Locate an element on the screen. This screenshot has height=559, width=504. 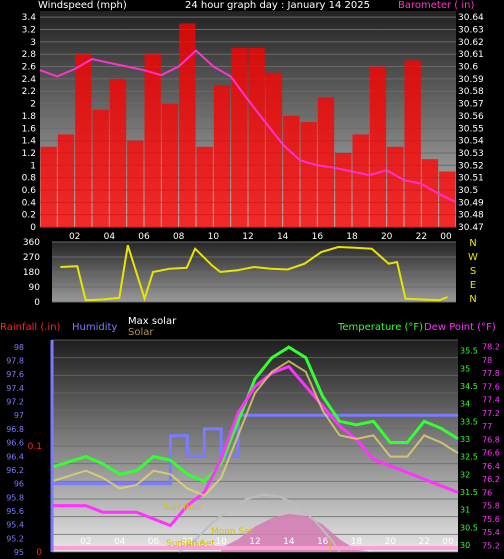
winddir-grid is located at coordinates (254, 272).